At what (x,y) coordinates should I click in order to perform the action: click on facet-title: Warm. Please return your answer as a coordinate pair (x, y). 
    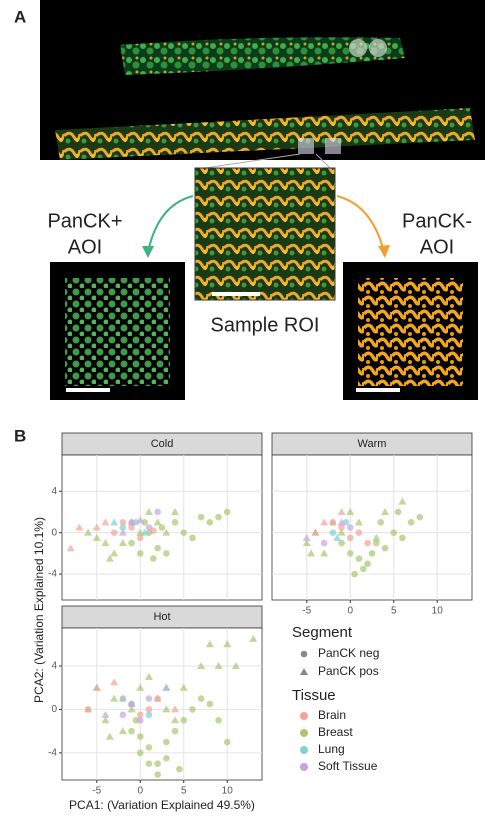
    Looking at the image, I should click on (372, 444).